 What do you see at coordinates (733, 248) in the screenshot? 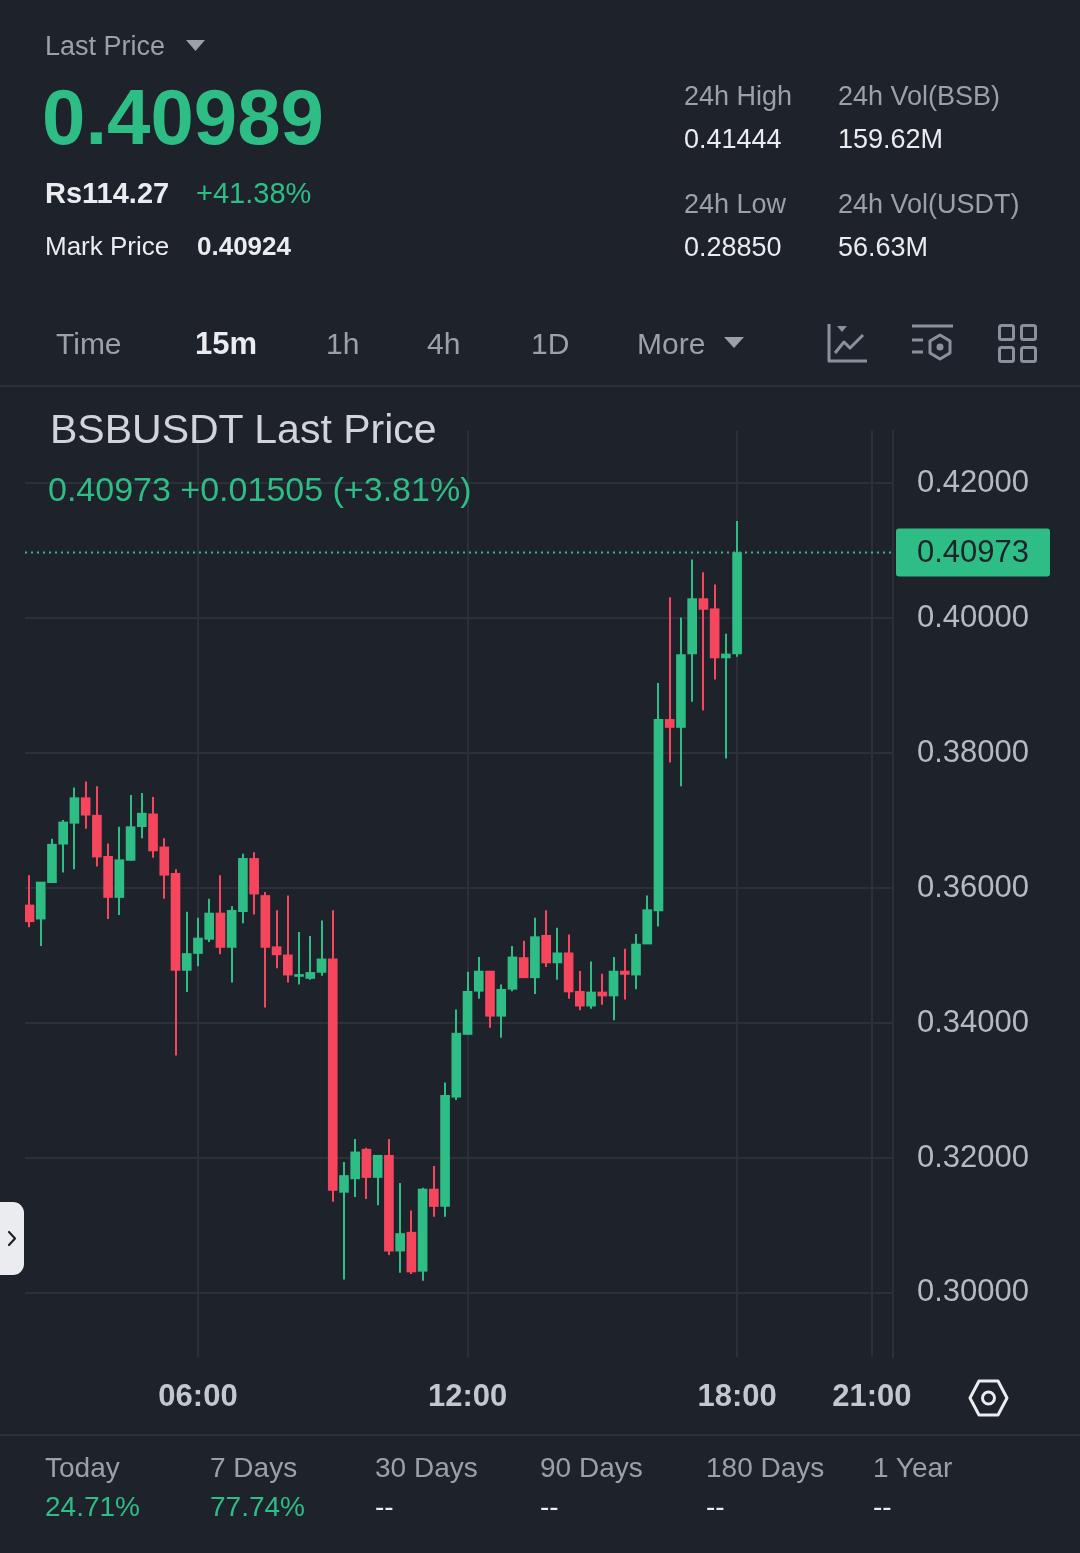
I see `text: 0.28850` at bounding box center [733, 248].